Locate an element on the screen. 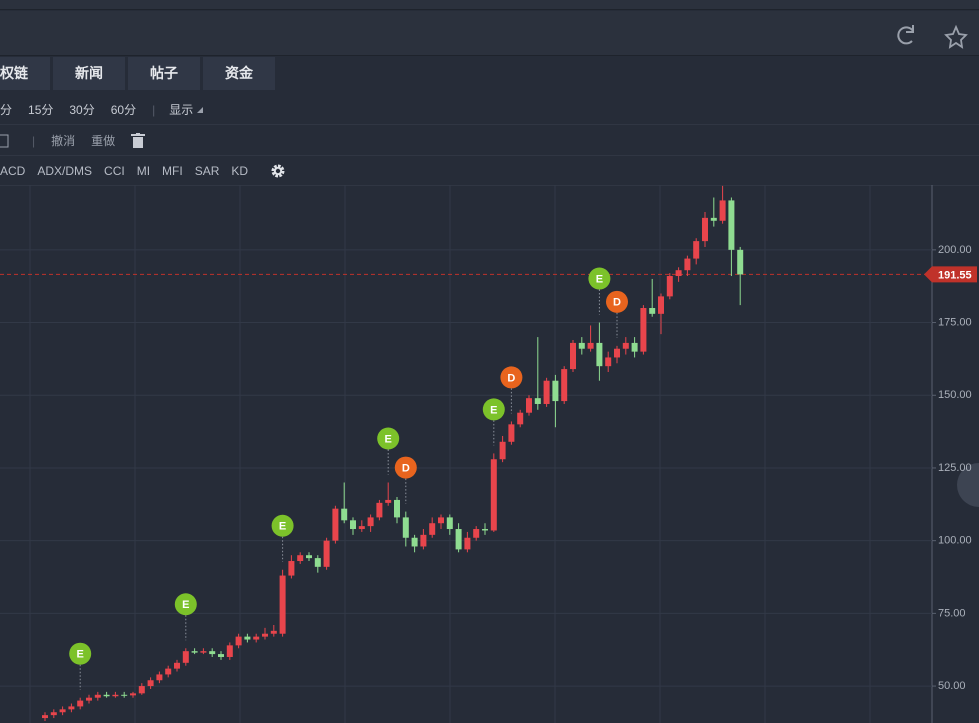 Image resolution: width=979 pixels, height=723 pixels. refresh-icon is located at coordinates (905, 35).